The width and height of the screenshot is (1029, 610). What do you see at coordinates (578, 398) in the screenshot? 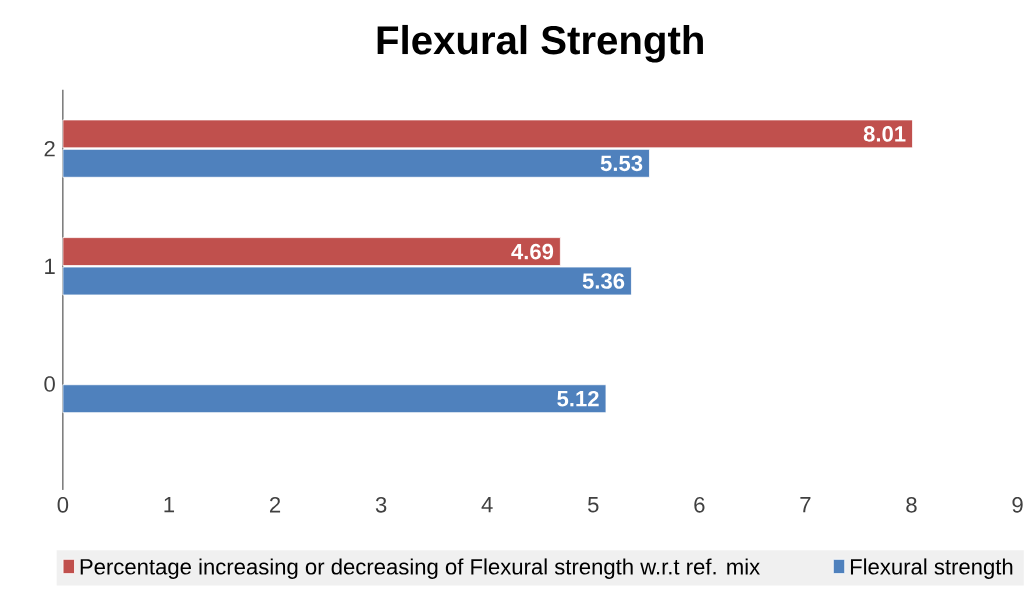
I see `data-label: 5.12` at bounding box center [578, 398].